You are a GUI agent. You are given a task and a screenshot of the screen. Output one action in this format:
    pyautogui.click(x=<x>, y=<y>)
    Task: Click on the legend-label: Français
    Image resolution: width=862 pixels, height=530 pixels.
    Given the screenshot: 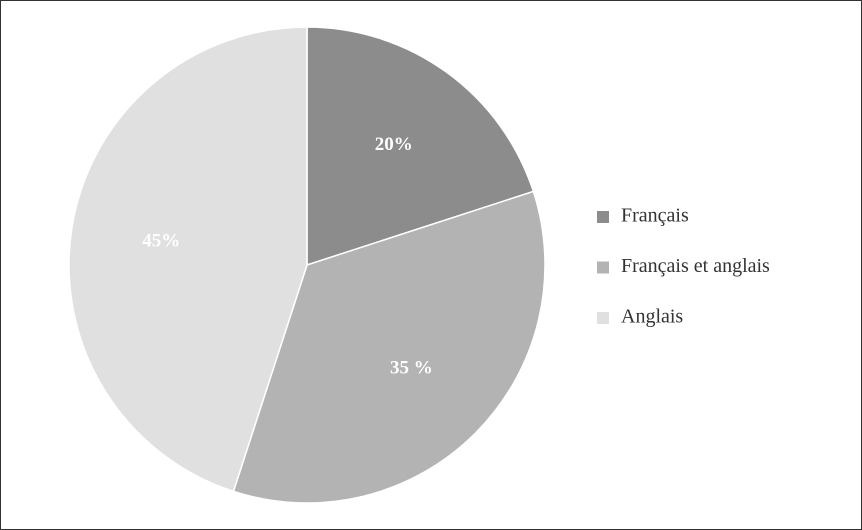 What is the action you would take?
    pyautogui.click(x=655, y=216)
    